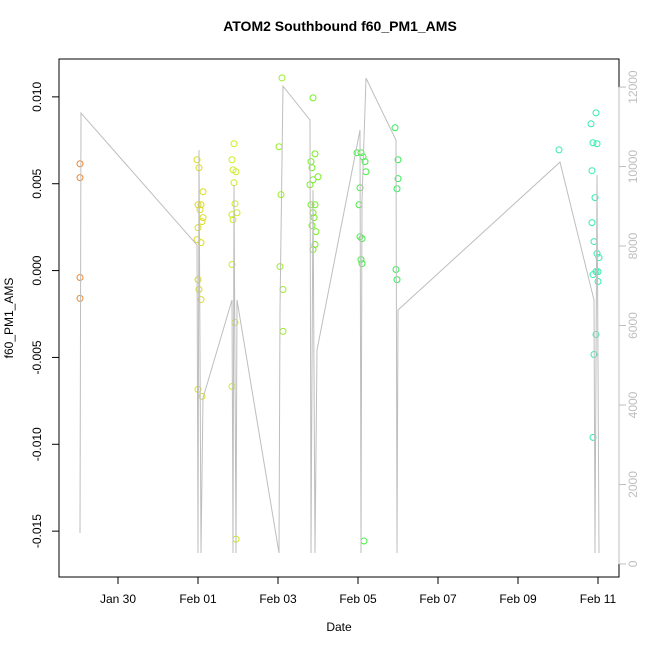  What do you see at coordinates (118, 599) in the screenshot?
I see `x-tick-label: Jan 30` at bounding box center [118, 599].